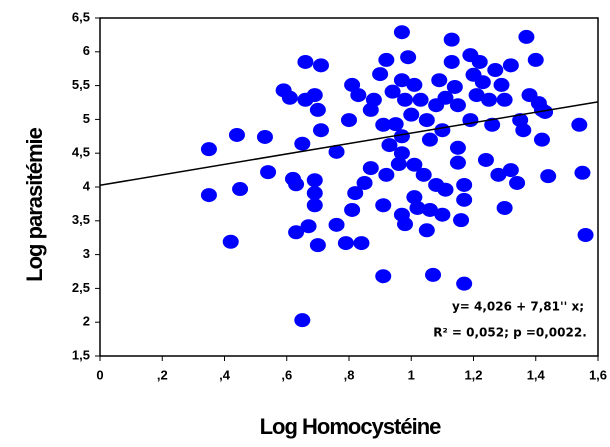  I want to click on x-tick-label: 1,6, so click(598, 374).